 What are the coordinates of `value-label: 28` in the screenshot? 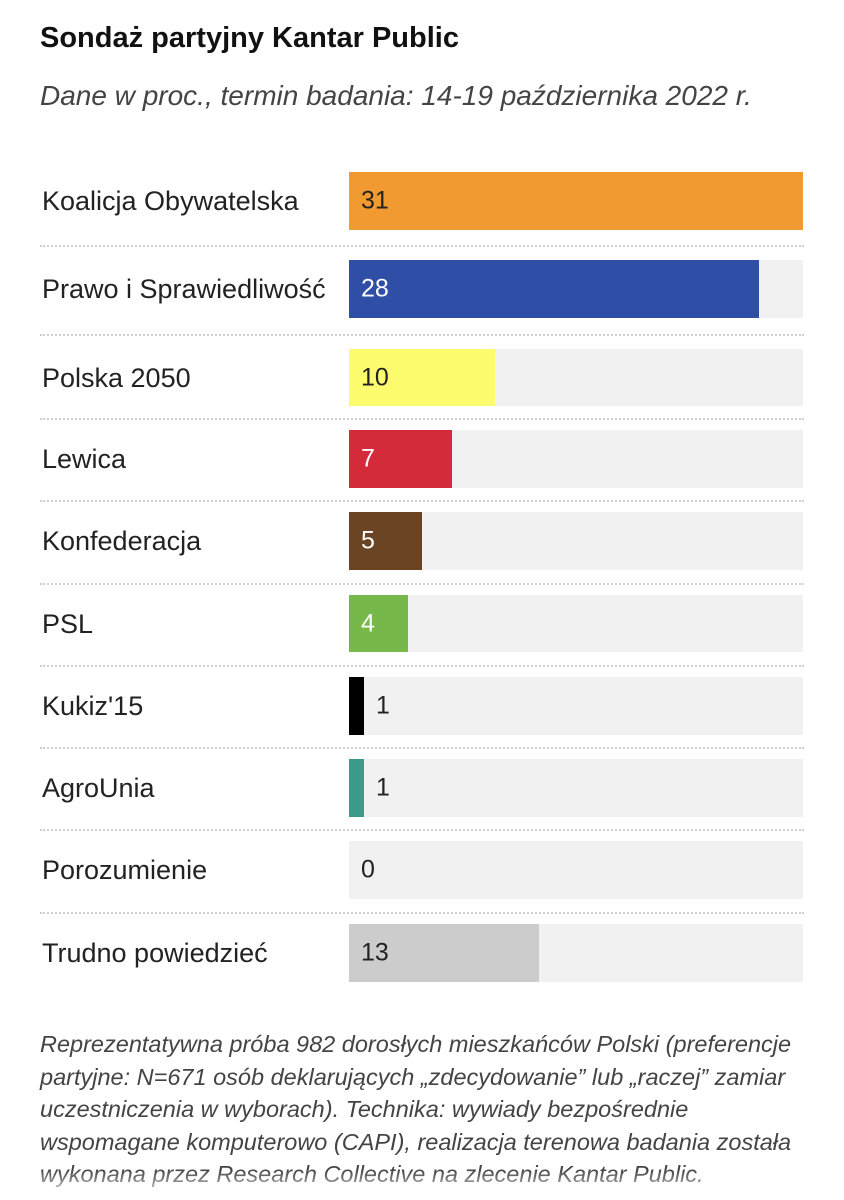 It's located at (375, 288).